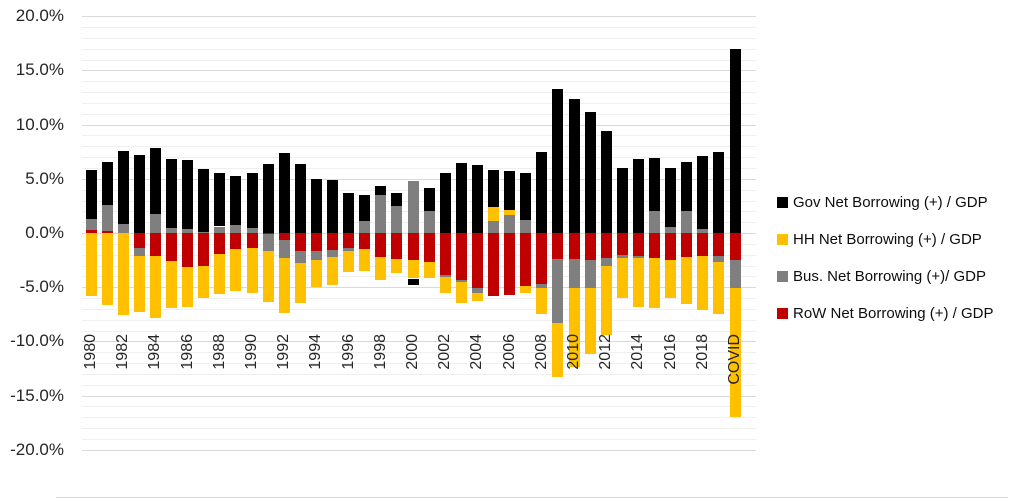  What do you see at coordinates (558, 246) in the screenshot?
I see `bar-segment-row-2009` at bounding box center [558, 246].